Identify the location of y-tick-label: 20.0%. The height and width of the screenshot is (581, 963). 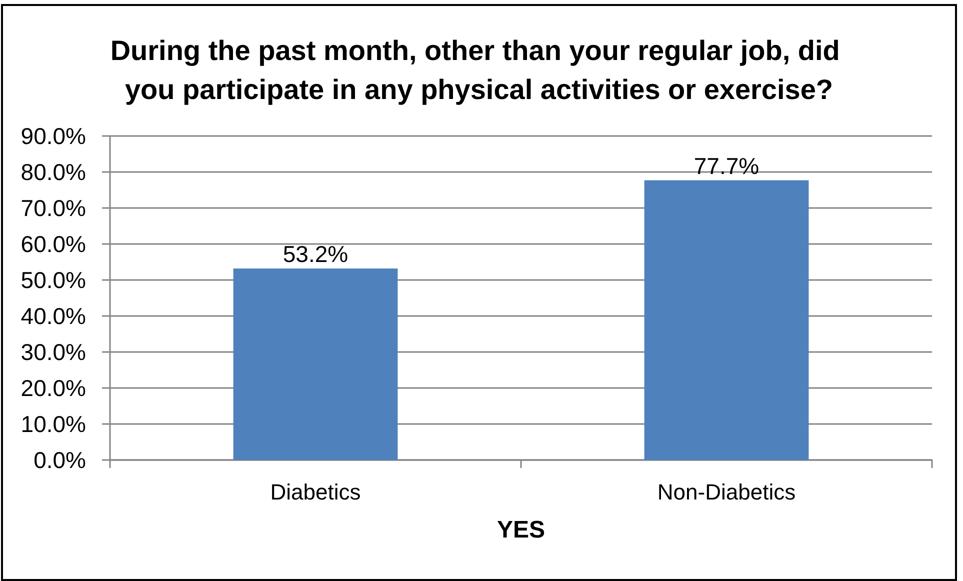
(53, 388).